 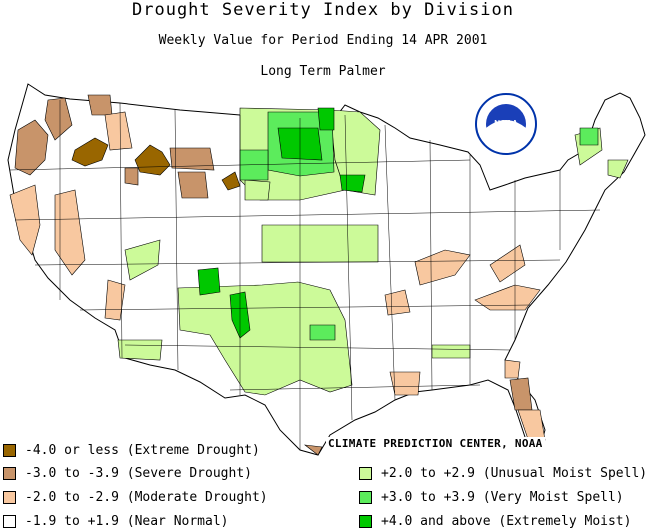 I want to click on legend-item-moderate-drought: -2.0 to -2.9 (Moderate Drought), so click(x=135, y=497).